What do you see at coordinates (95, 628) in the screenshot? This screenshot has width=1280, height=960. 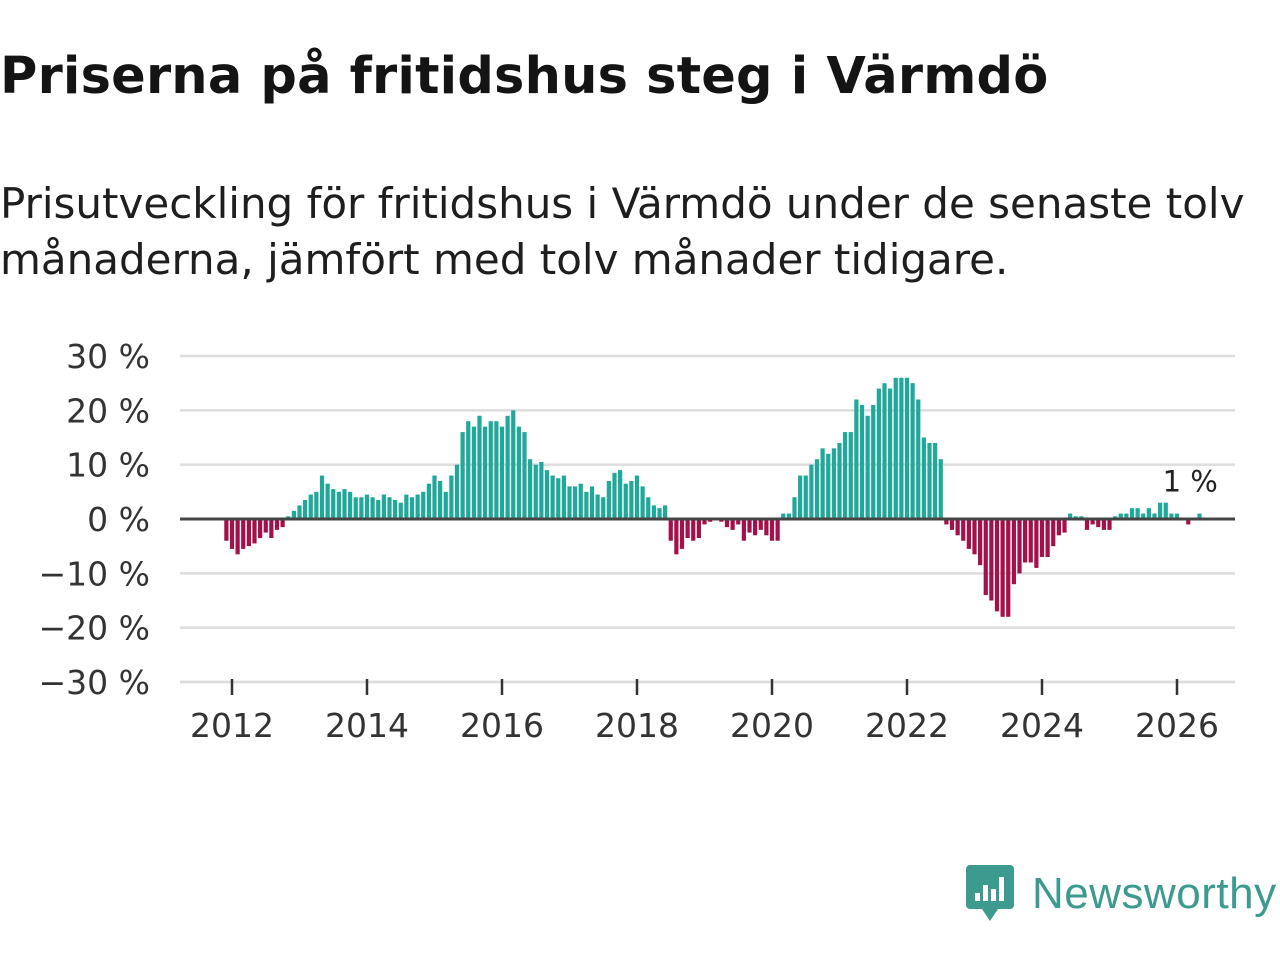 I see `y-tick-label: −20 %` at bounding box center [95, 628].